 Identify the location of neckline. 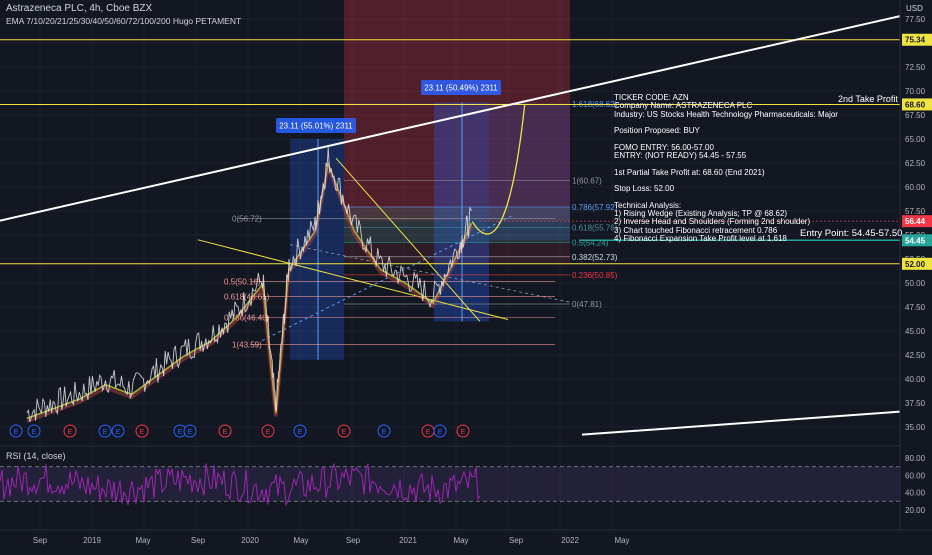
(387, 278).